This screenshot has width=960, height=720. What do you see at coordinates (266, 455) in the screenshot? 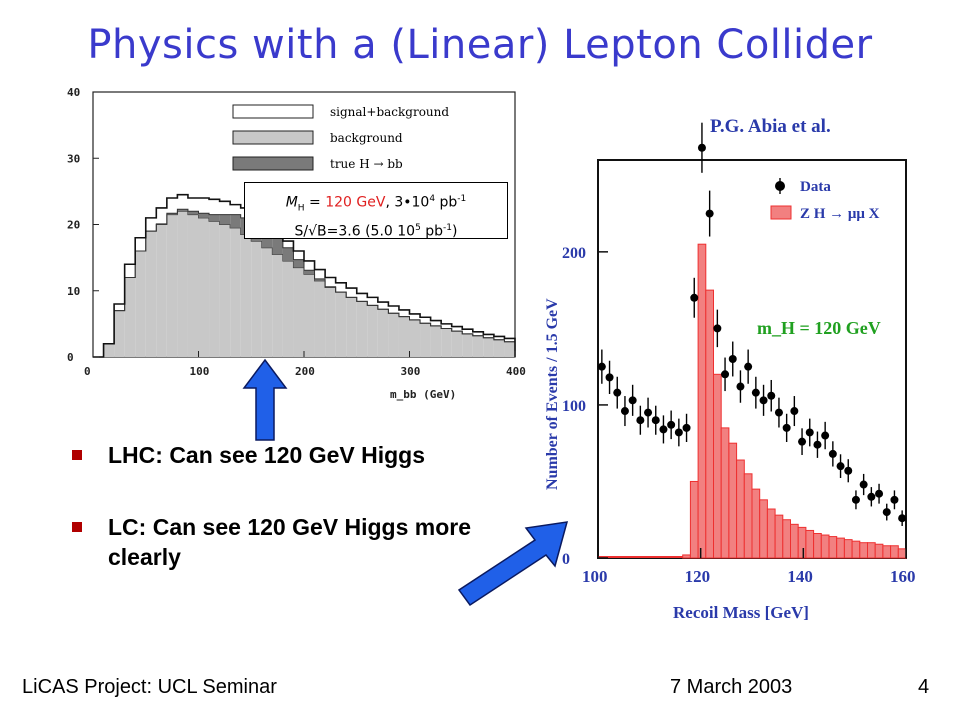
I see `bullet-text: LHC: Can see 120 GeV Higgs` at bounding box center [266, 455].